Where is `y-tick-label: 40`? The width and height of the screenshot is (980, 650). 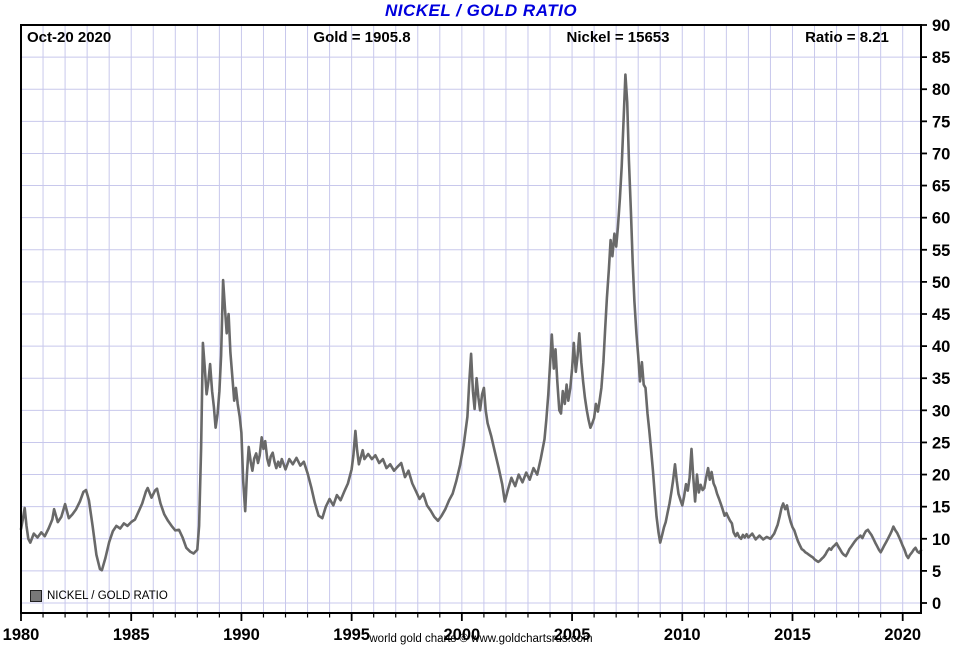
y-tick-label: 40 is located at coordinates (941, 347).